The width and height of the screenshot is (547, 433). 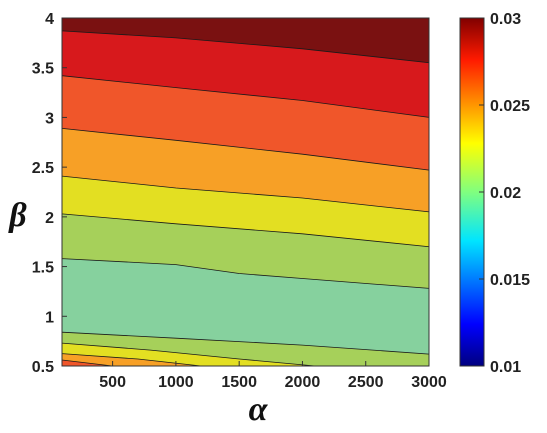 I want to click on x-axis-ticks: 500 1000 1500 2000 2500 3000, so click(x=273, y=376).